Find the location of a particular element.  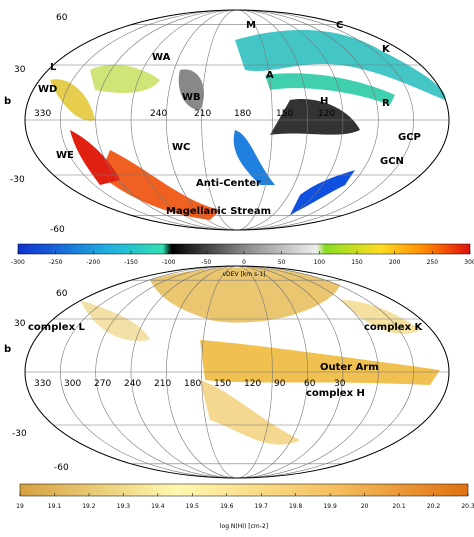

colorbar-tick-label: 0 is located at coordinates (244, 262).